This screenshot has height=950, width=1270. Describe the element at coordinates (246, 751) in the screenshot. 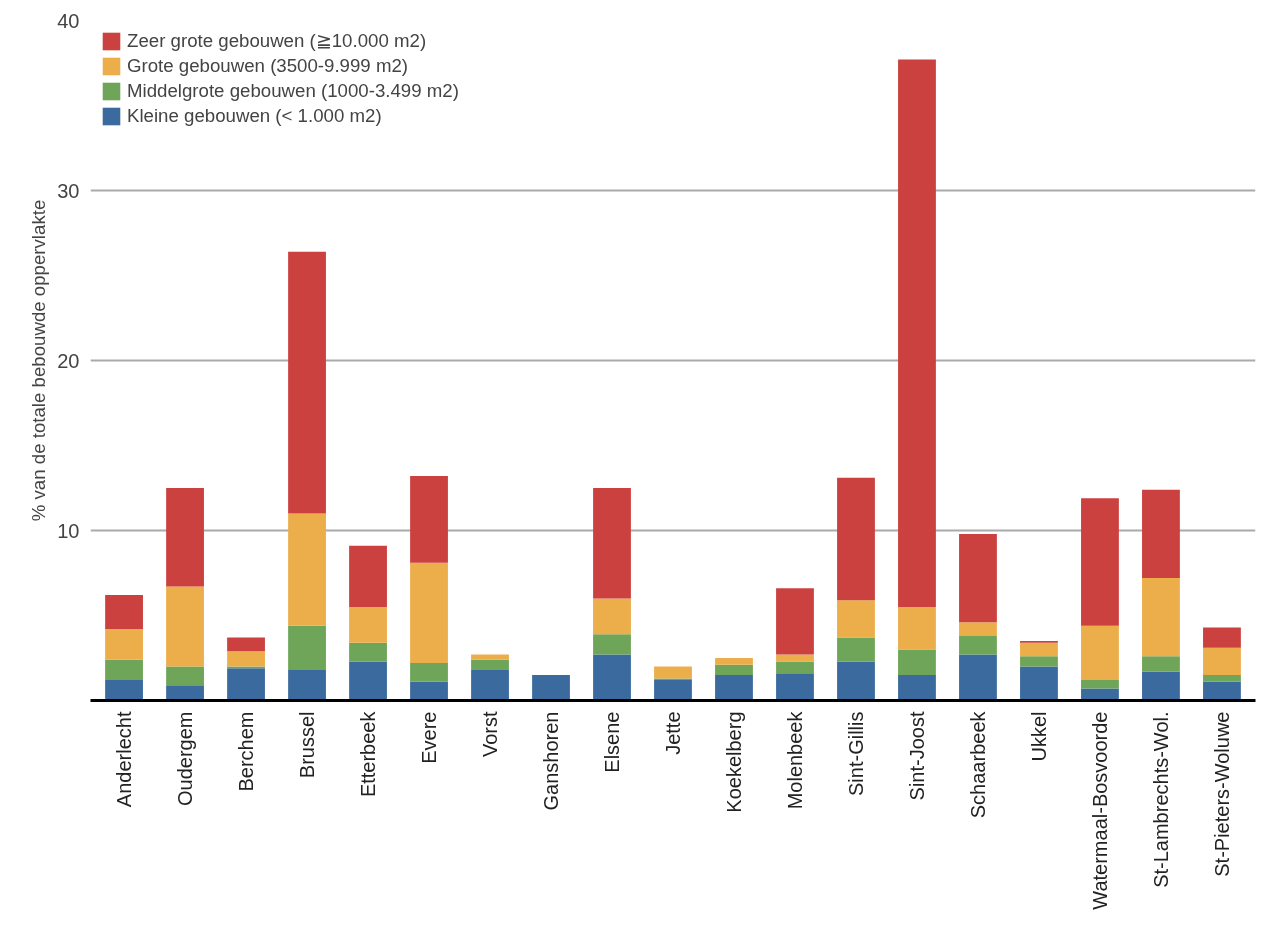

I see `x-tick-label: Berchem` at that location.